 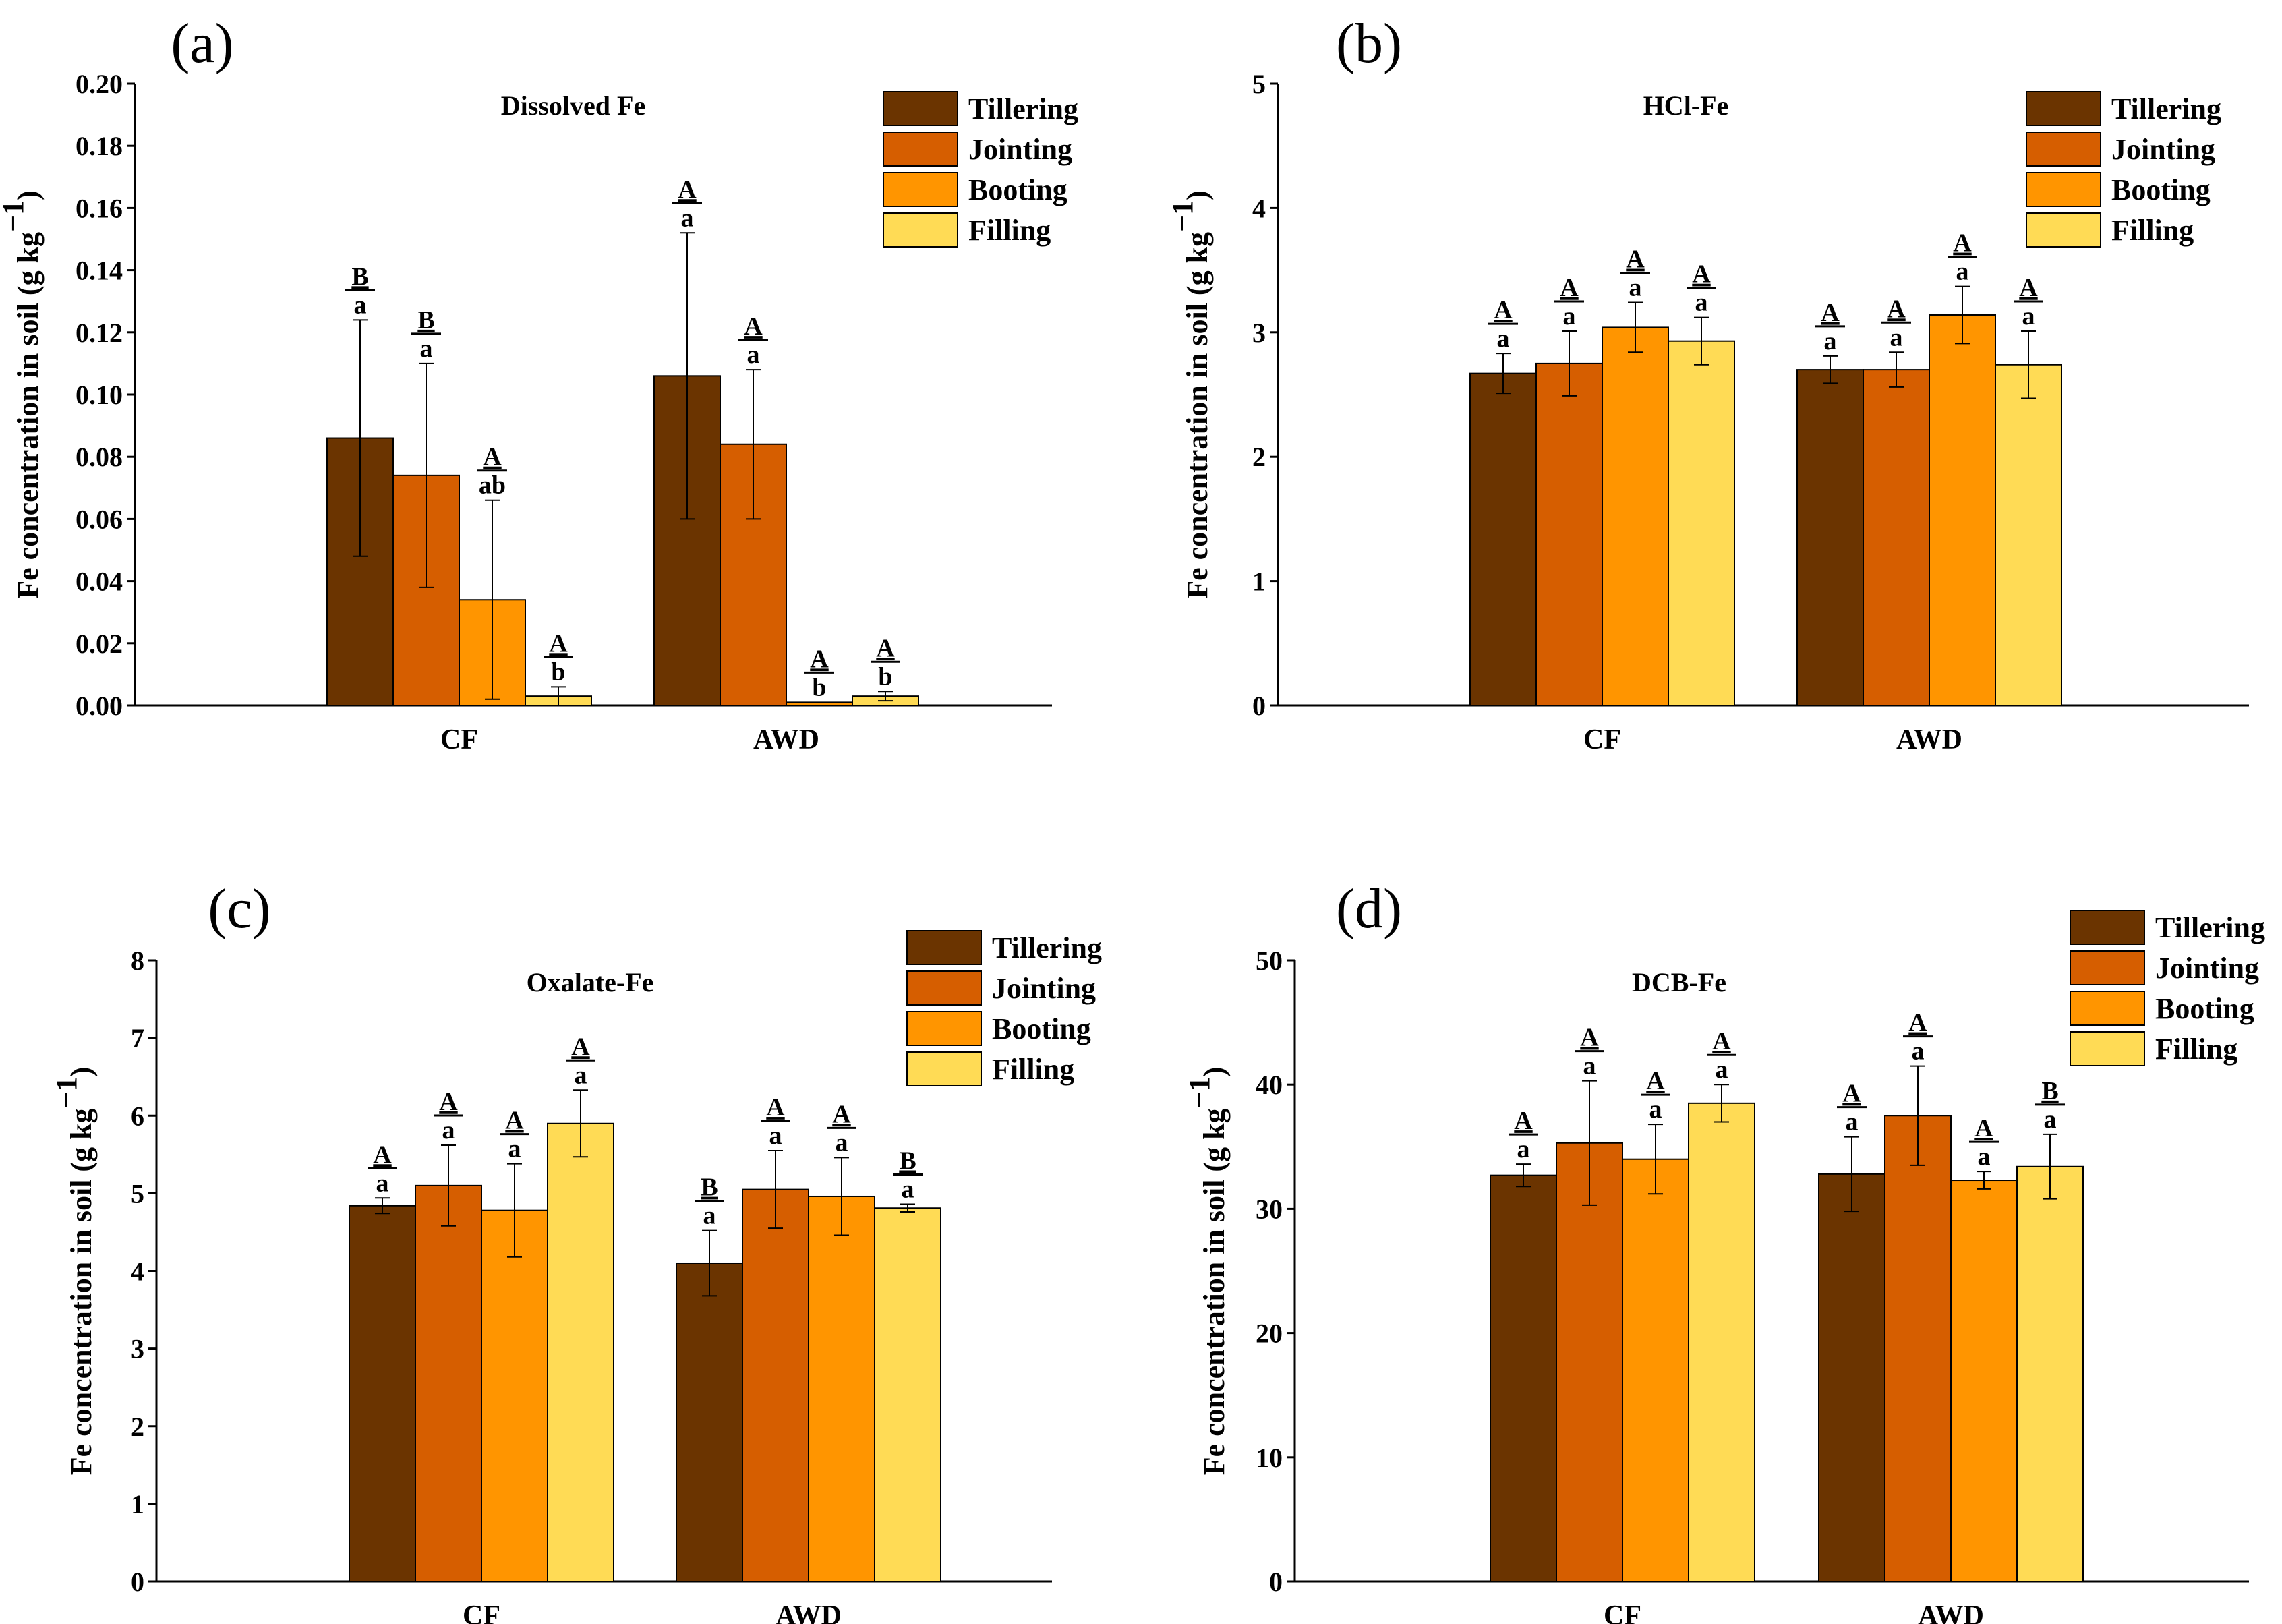 I want to click on y-tick-label: 8, so click(x=137, y=961).